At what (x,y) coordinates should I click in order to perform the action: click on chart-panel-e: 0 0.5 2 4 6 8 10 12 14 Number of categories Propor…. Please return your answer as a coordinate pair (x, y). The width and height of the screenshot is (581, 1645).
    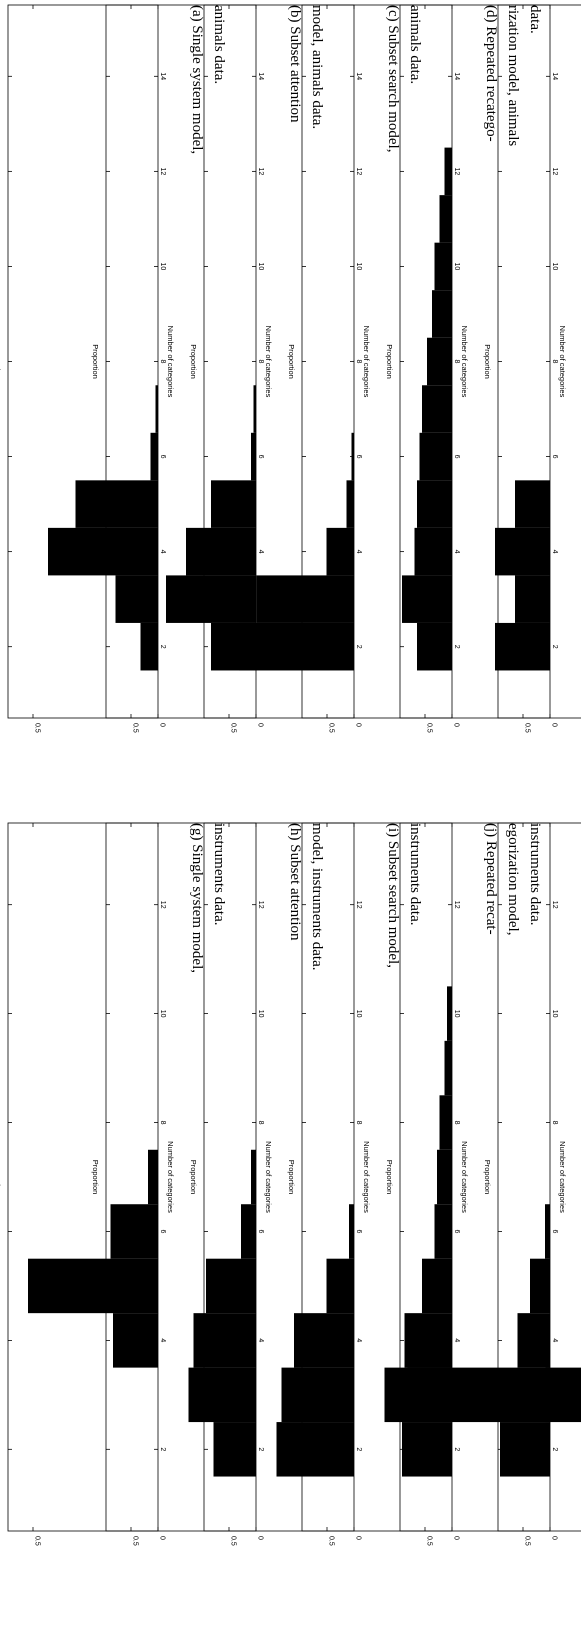
    Looking at the image, I should click on (476, 368).